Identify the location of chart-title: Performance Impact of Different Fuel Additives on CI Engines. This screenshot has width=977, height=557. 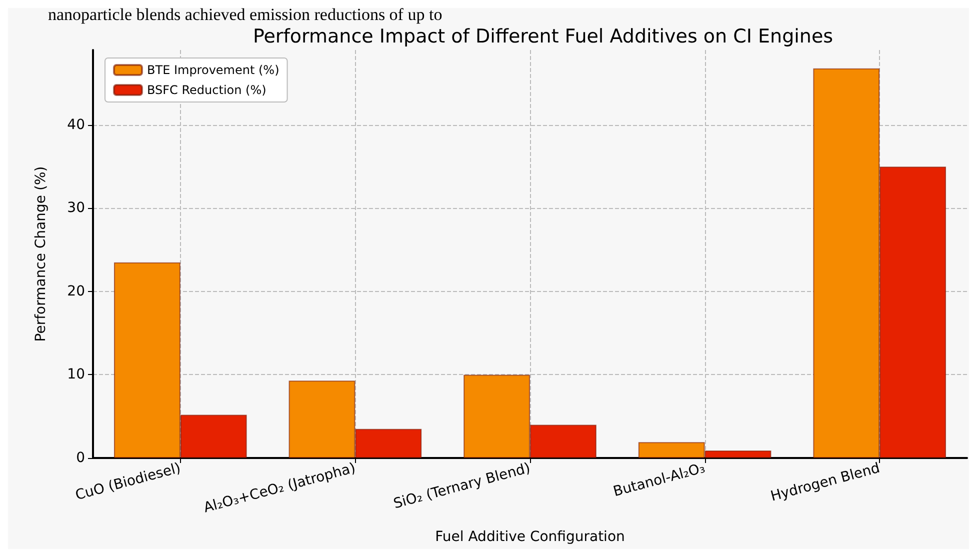
(543, 37).